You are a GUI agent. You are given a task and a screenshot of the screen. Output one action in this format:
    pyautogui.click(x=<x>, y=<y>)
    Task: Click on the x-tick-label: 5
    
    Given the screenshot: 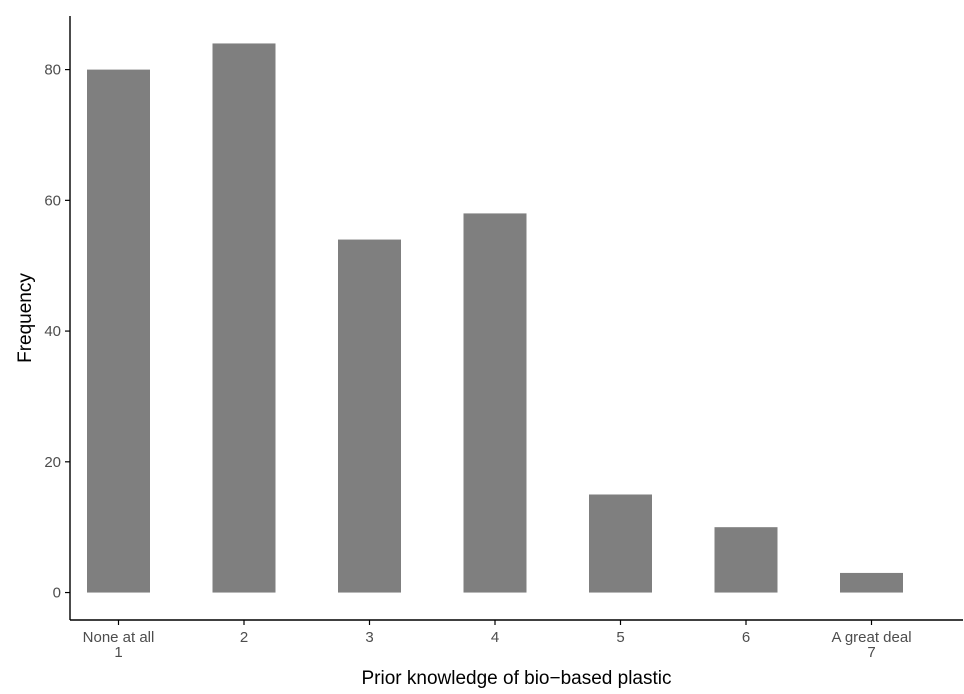 What is the action you would take?
    pyautogui.click(x=620, y=637)
    